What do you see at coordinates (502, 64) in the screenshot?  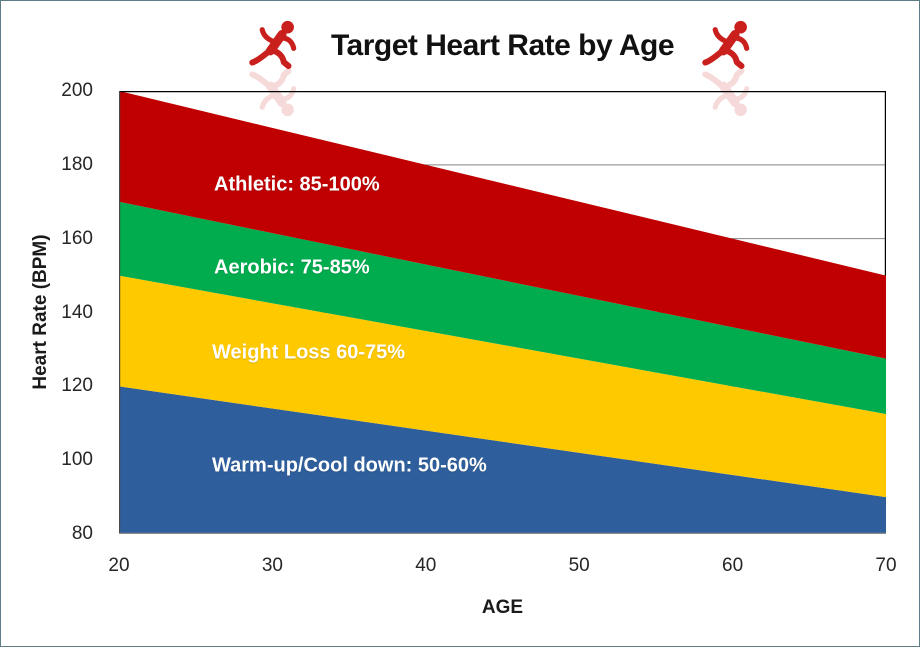 I see `chart-header: Target Heart Rate by Age` at bounding box center [502, 64].